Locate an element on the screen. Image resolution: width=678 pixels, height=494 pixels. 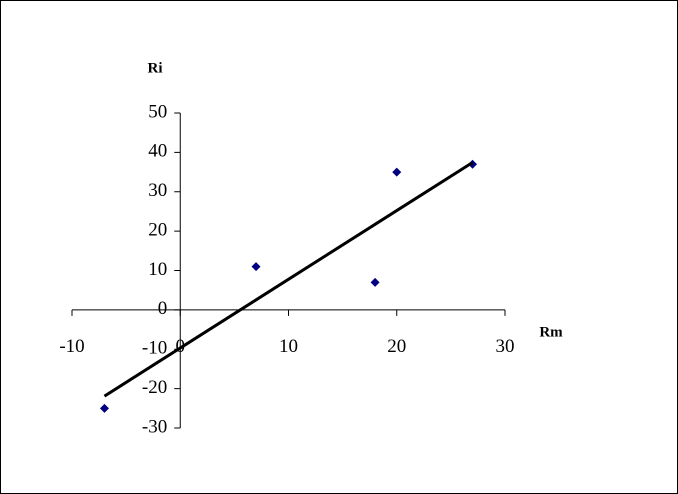
x-axis-title: Rm is located at coordinates (551, 332).